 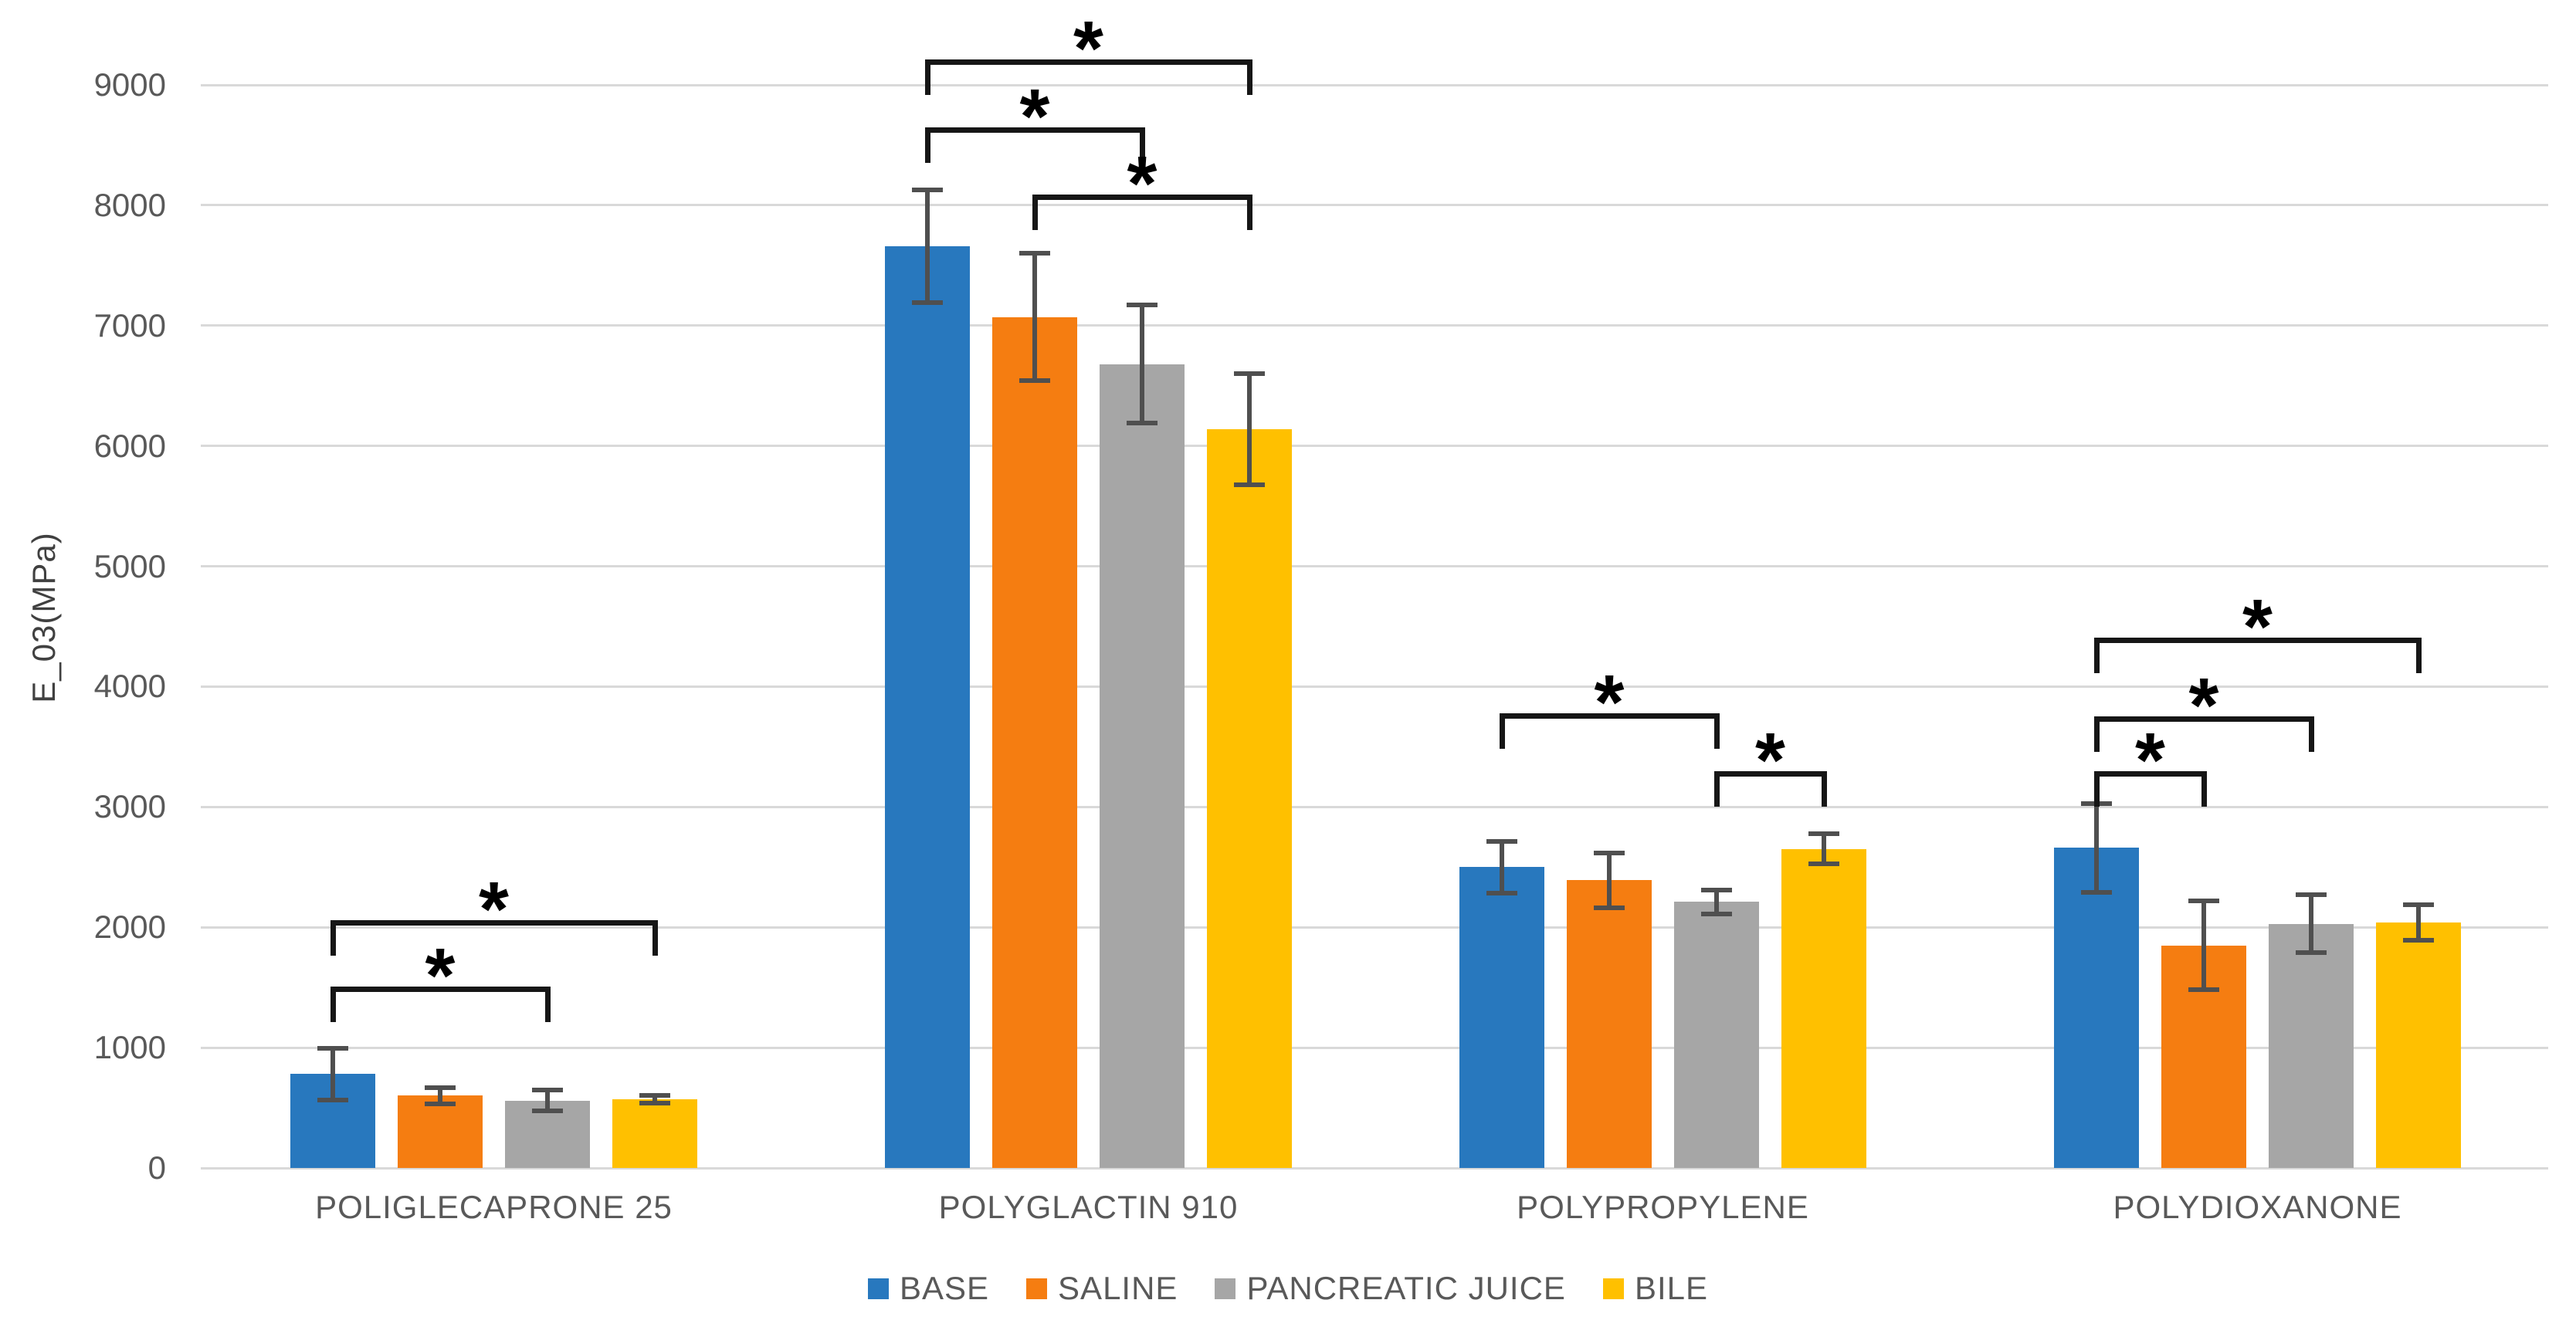 I want to click on legend-item: PANCREATIC JUICE, so click(x=1390, y=1288).